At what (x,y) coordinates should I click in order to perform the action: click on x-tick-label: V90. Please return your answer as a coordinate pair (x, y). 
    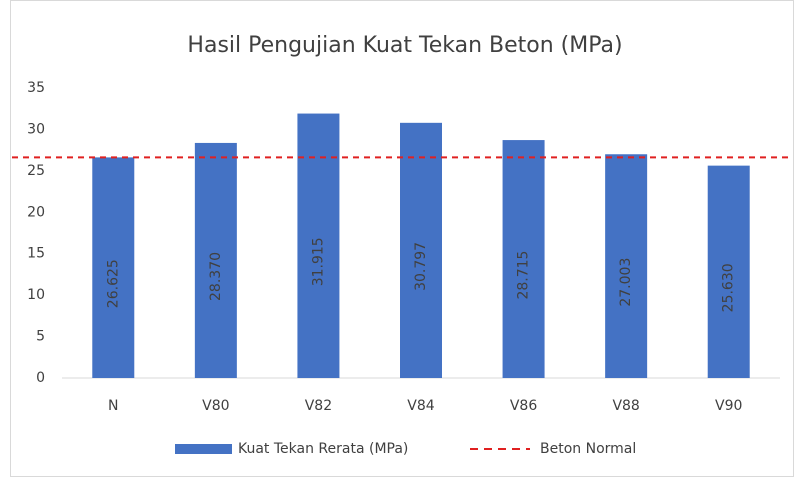
    Looking at the image, I should click on (728, 406).